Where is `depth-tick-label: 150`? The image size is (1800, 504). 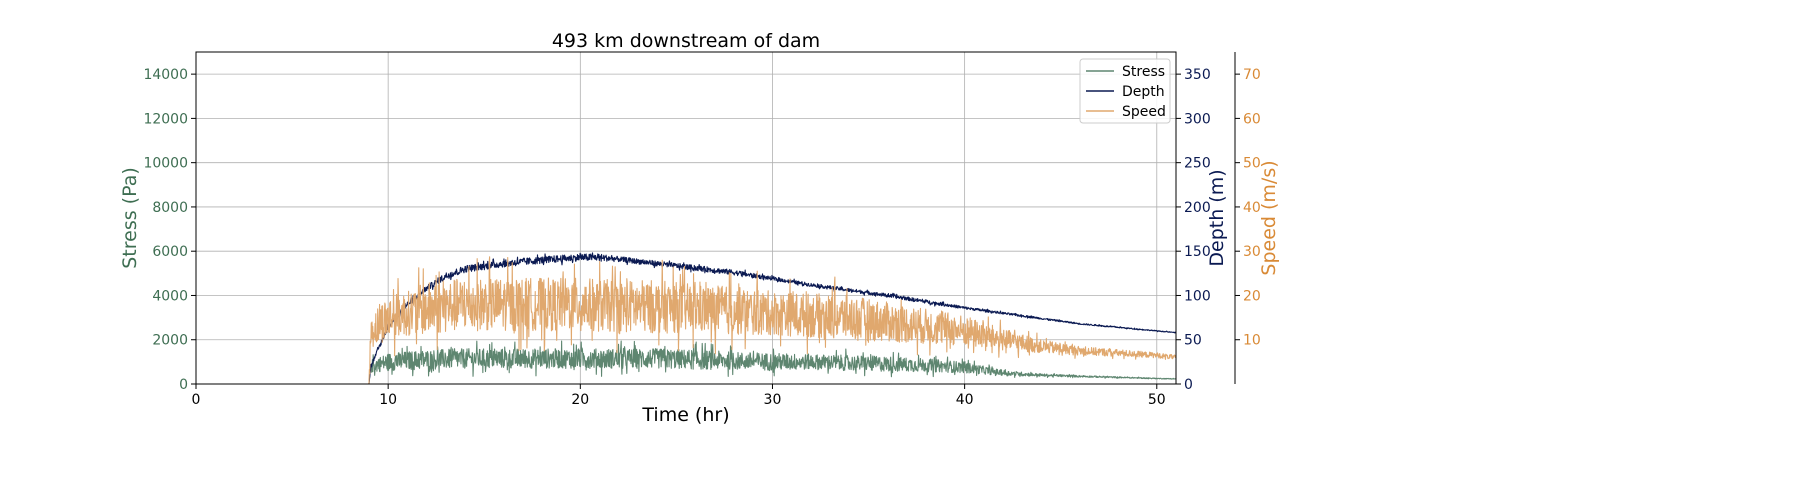 depth-tick-label: 150 is located at coordinates (1197, 252).